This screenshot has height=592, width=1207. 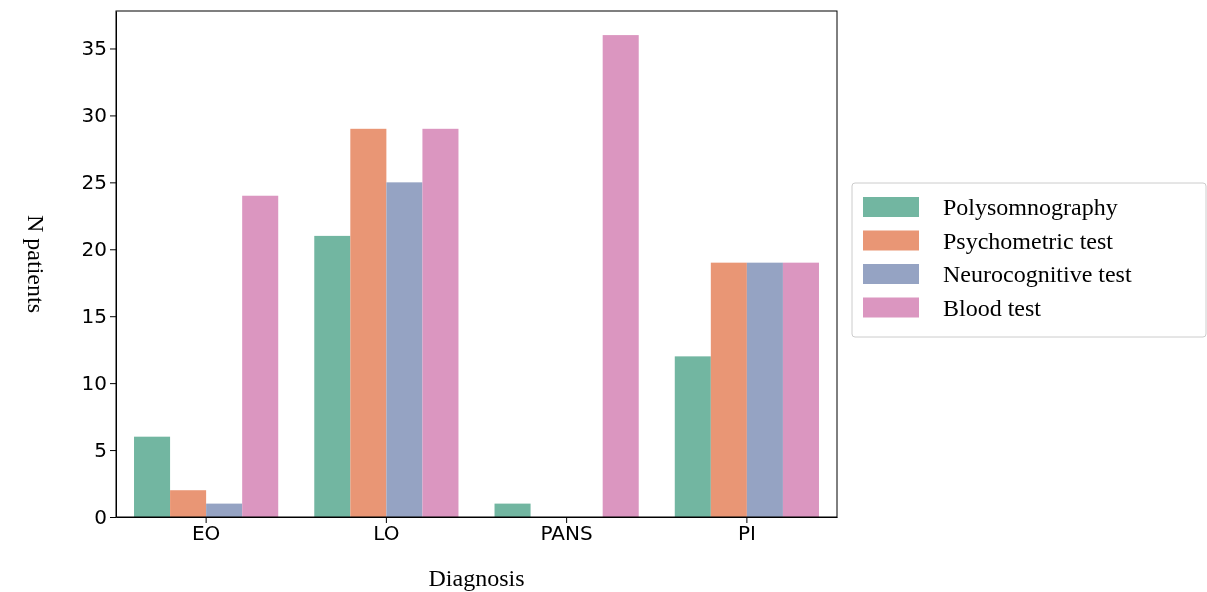 What do you see at coordinates (94, 383) in the screenshot?
I see `y-tick-label: 10` at bounding box center [94, 383].